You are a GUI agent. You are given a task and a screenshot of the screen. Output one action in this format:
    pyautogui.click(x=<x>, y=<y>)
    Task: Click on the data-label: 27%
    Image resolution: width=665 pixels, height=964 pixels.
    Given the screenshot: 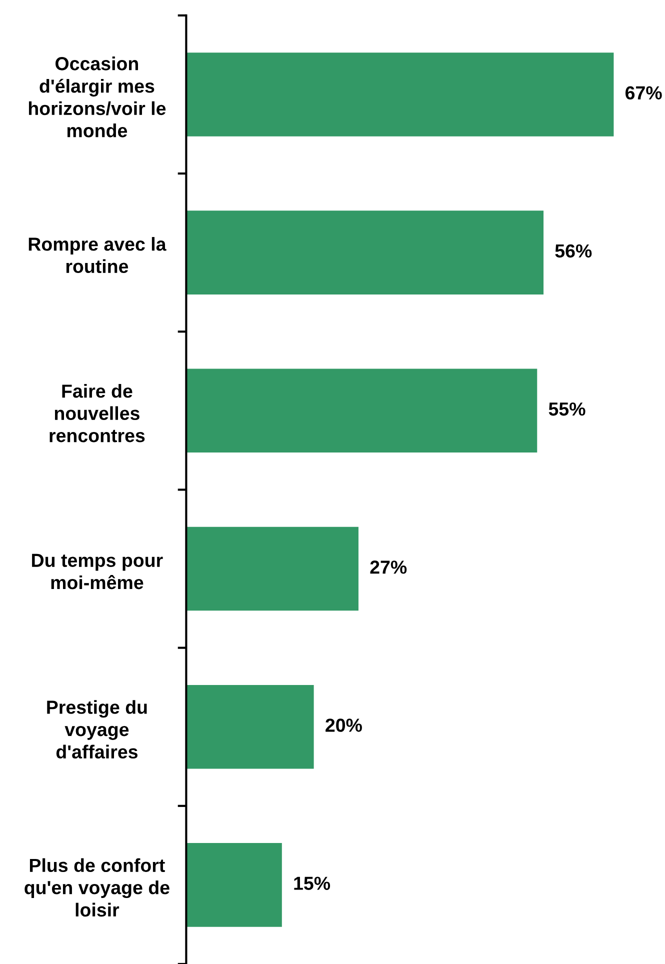 What is the action you would take?
    pyautogui.click(x=388, y=567)
    